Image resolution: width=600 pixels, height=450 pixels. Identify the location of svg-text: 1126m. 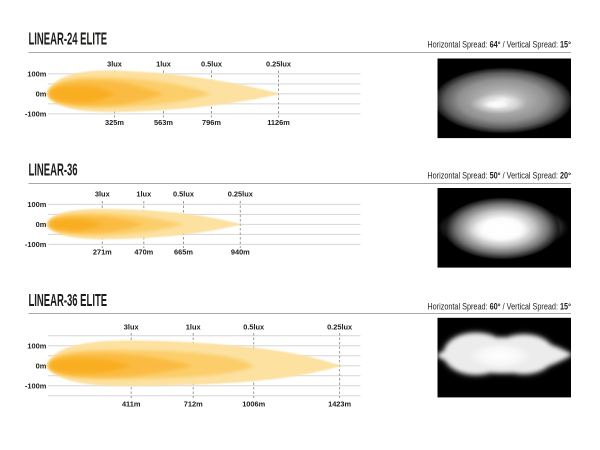
(278, 122).